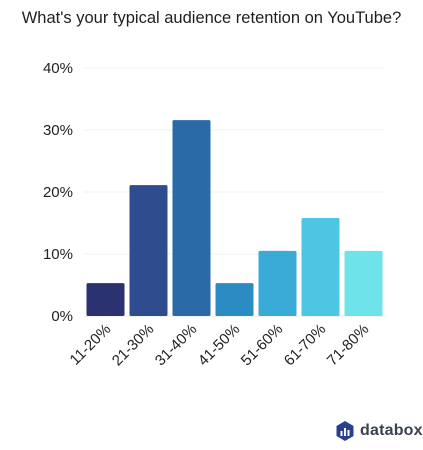 The image size is (423, 450). What do you see at coordinates (391, 430) in the screenshot?
I see `brand-name: databox` at bounding box center [391, 430].